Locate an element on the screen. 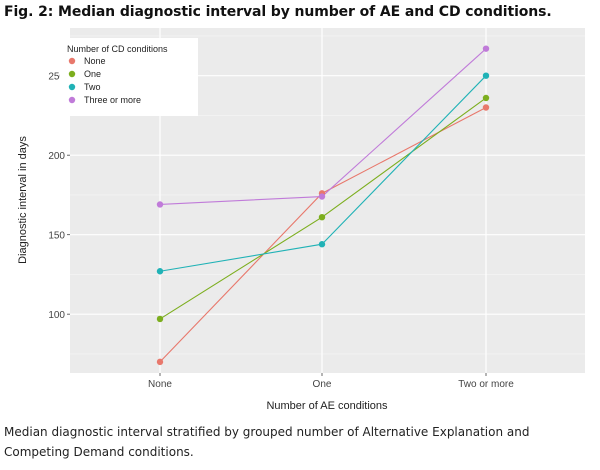 The width and height of the screenshot is (600, 470). legend-label: Two is located at coordinates (92, 87).